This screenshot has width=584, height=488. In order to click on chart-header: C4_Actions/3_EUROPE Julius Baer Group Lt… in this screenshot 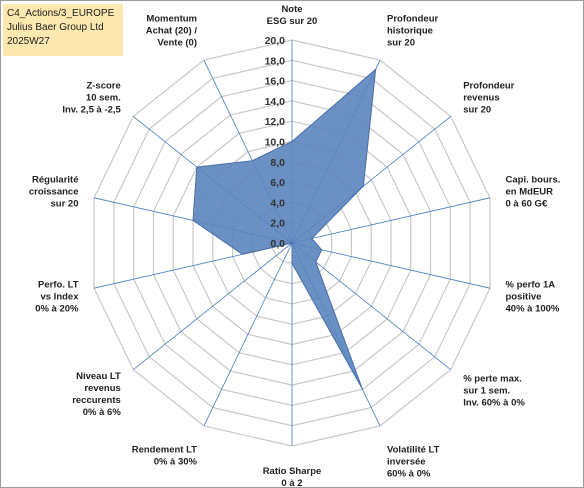, I will do `click(63, 30)`.